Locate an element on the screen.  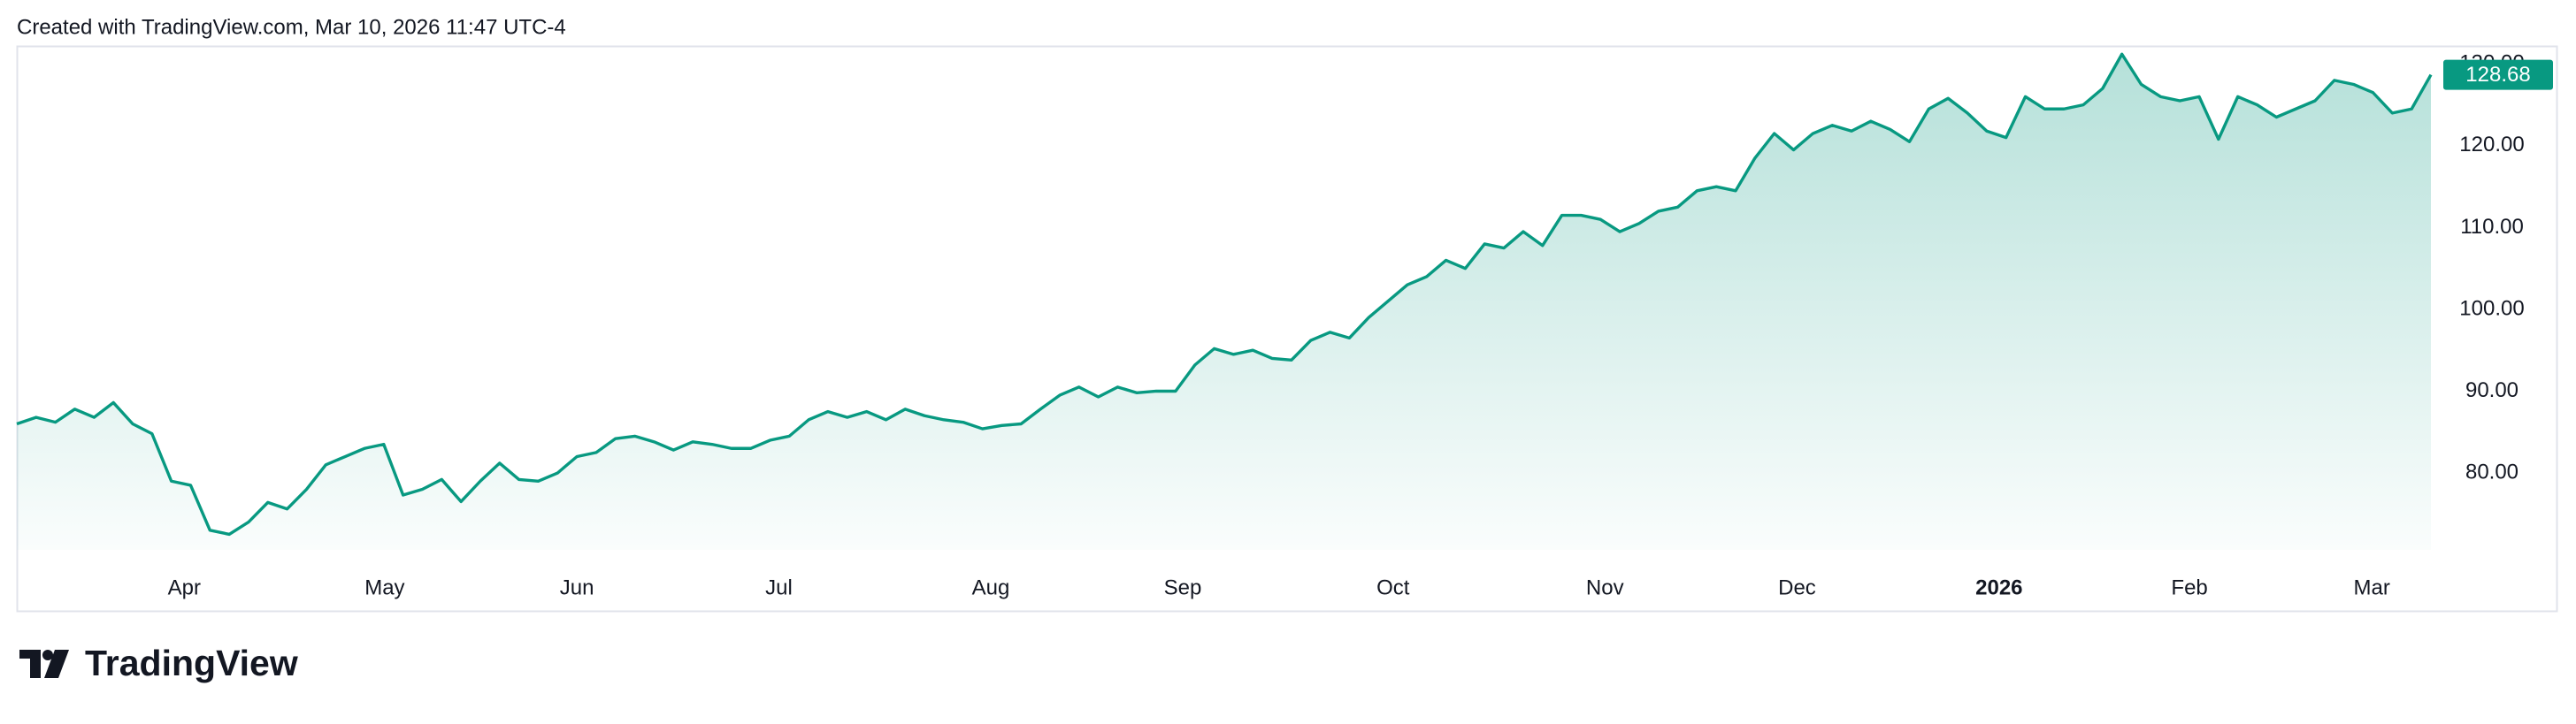
brand-logo: TradingView is located at coordinates (158, 663).